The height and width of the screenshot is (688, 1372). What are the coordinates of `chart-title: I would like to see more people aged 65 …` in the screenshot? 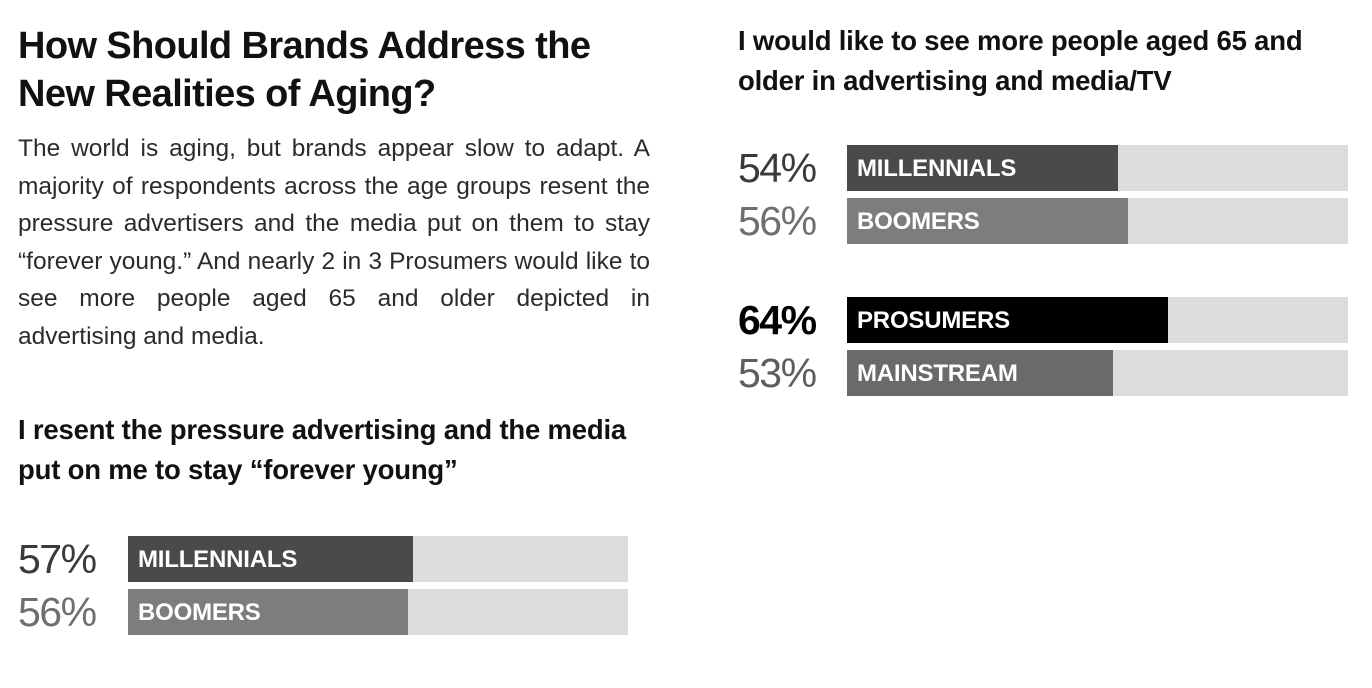 It's located at (1020, 60).